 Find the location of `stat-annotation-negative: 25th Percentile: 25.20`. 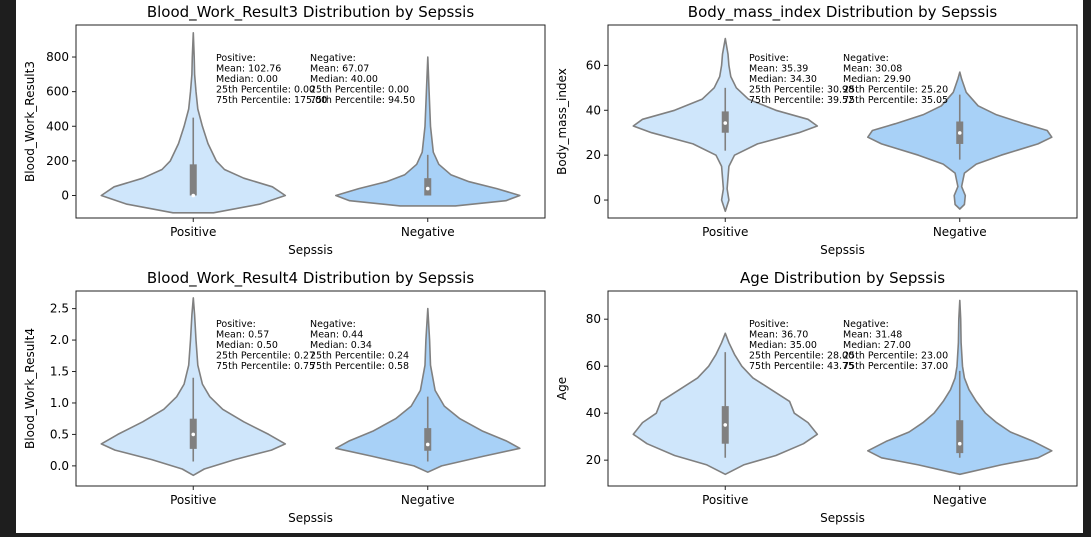

stat-annotation-negative: 25th Percentile: 25.20 is located at coordinates (895, 90).